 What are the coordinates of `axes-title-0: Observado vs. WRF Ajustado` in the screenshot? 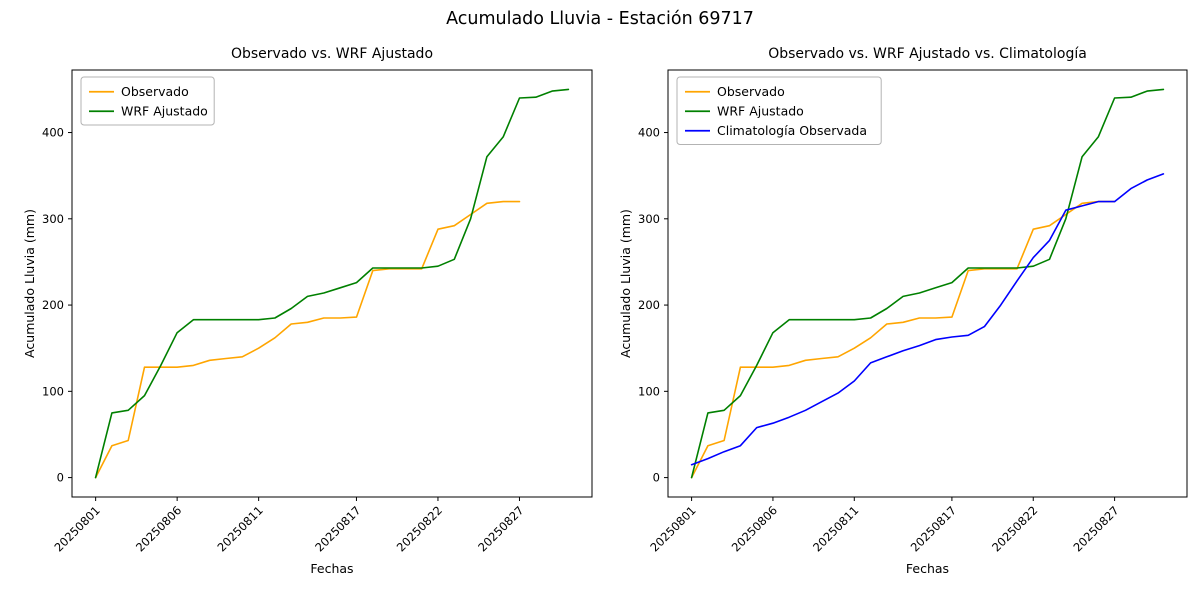 It's located at (332, 54).